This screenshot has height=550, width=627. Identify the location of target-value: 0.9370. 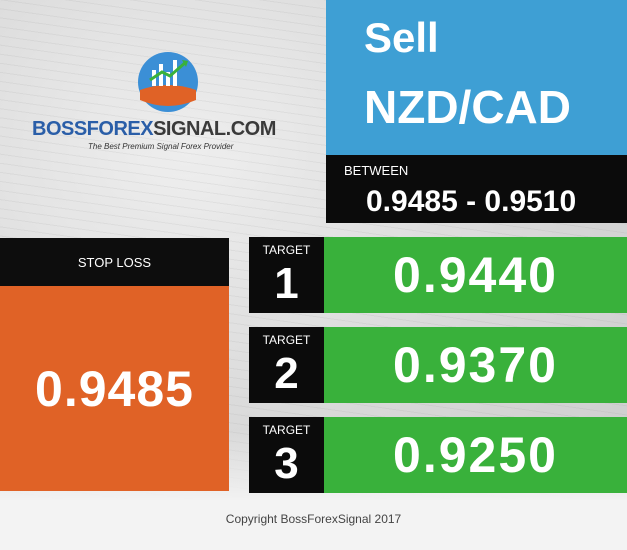
(475, 365).